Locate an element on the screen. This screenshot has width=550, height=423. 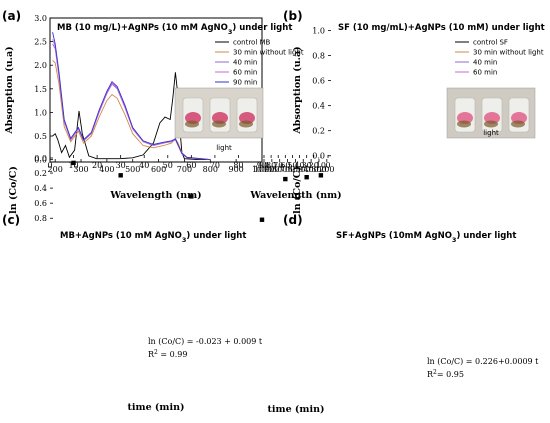
legend-entry: control MB is located at coordinates (252, 43).